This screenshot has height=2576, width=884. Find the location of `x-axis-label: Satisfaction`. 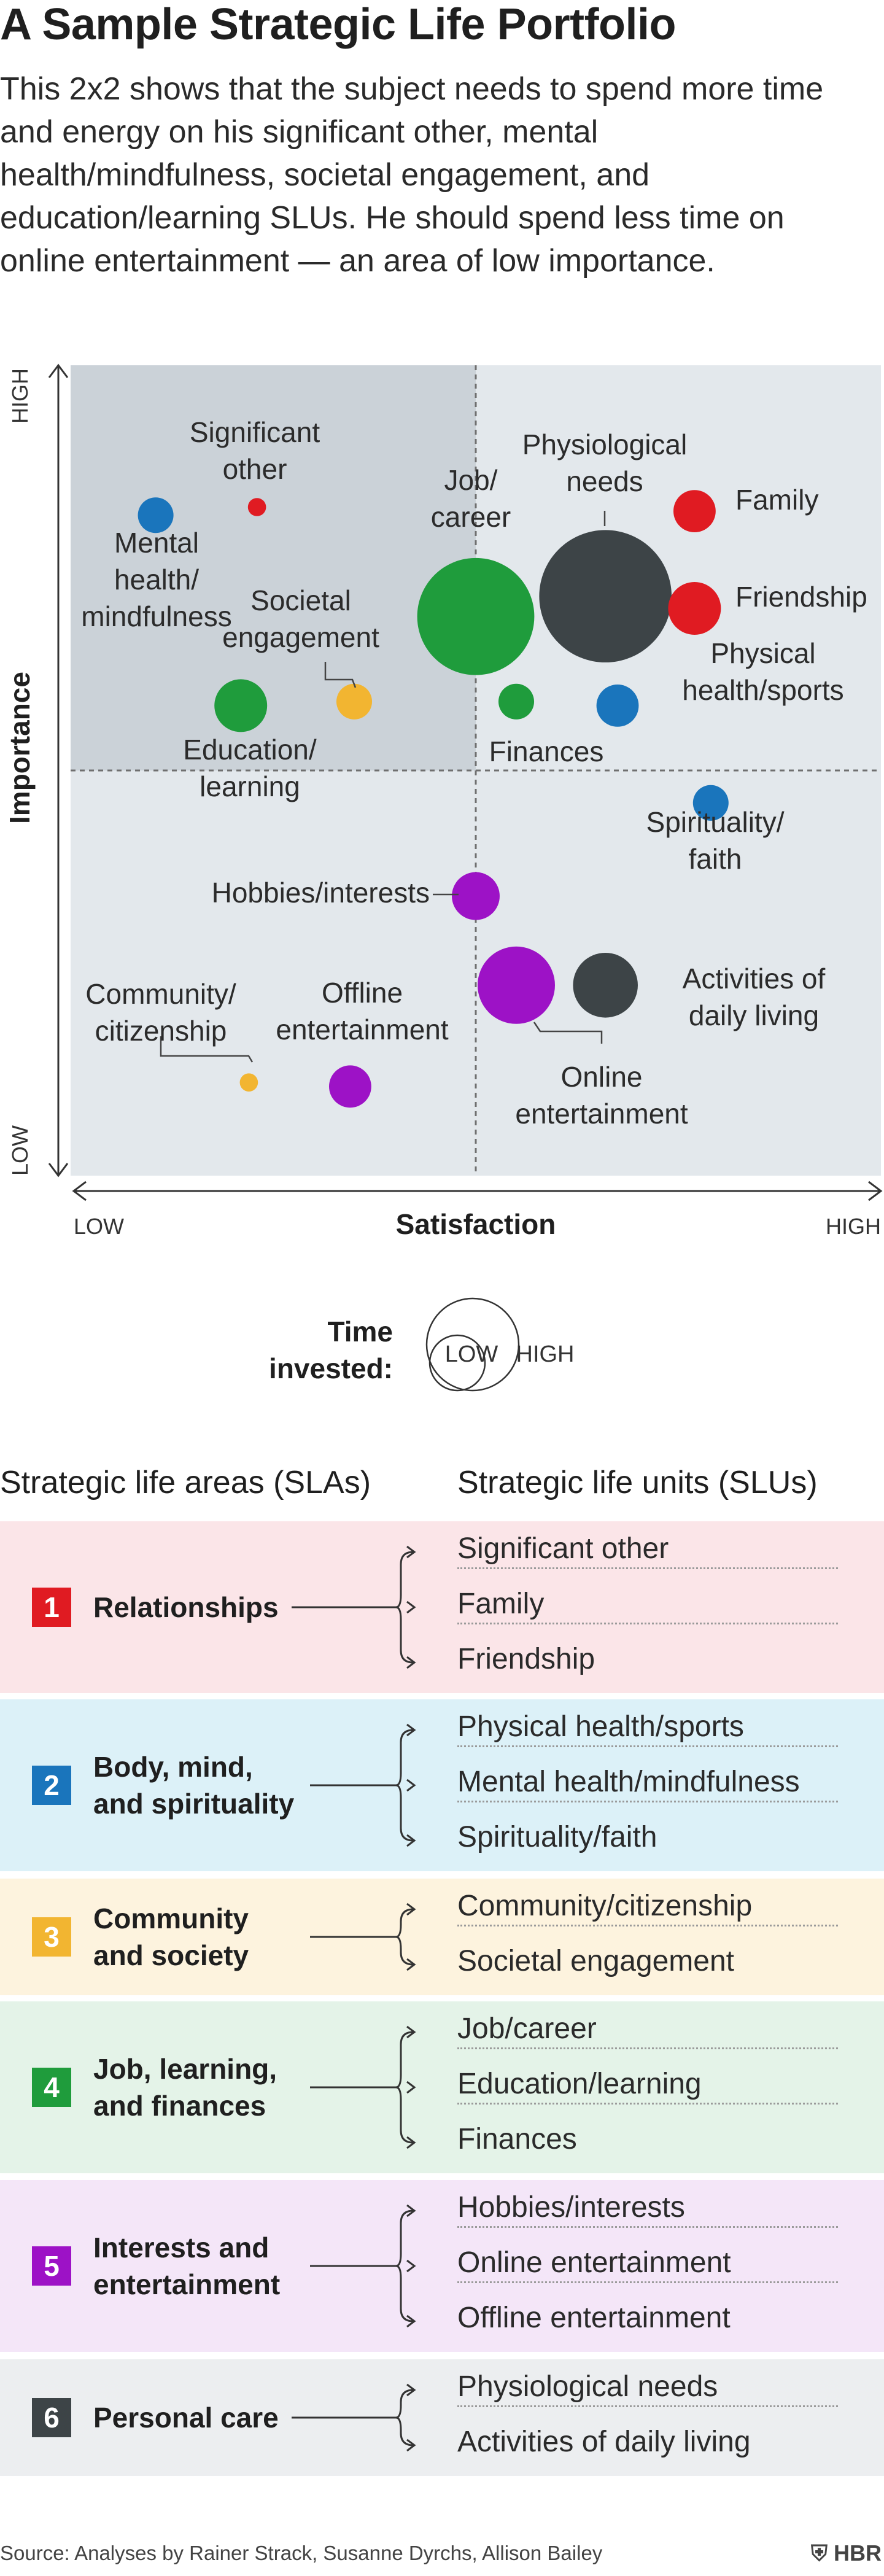

x-axis-label: Satisfaction is located at coordinates (476, 1224).